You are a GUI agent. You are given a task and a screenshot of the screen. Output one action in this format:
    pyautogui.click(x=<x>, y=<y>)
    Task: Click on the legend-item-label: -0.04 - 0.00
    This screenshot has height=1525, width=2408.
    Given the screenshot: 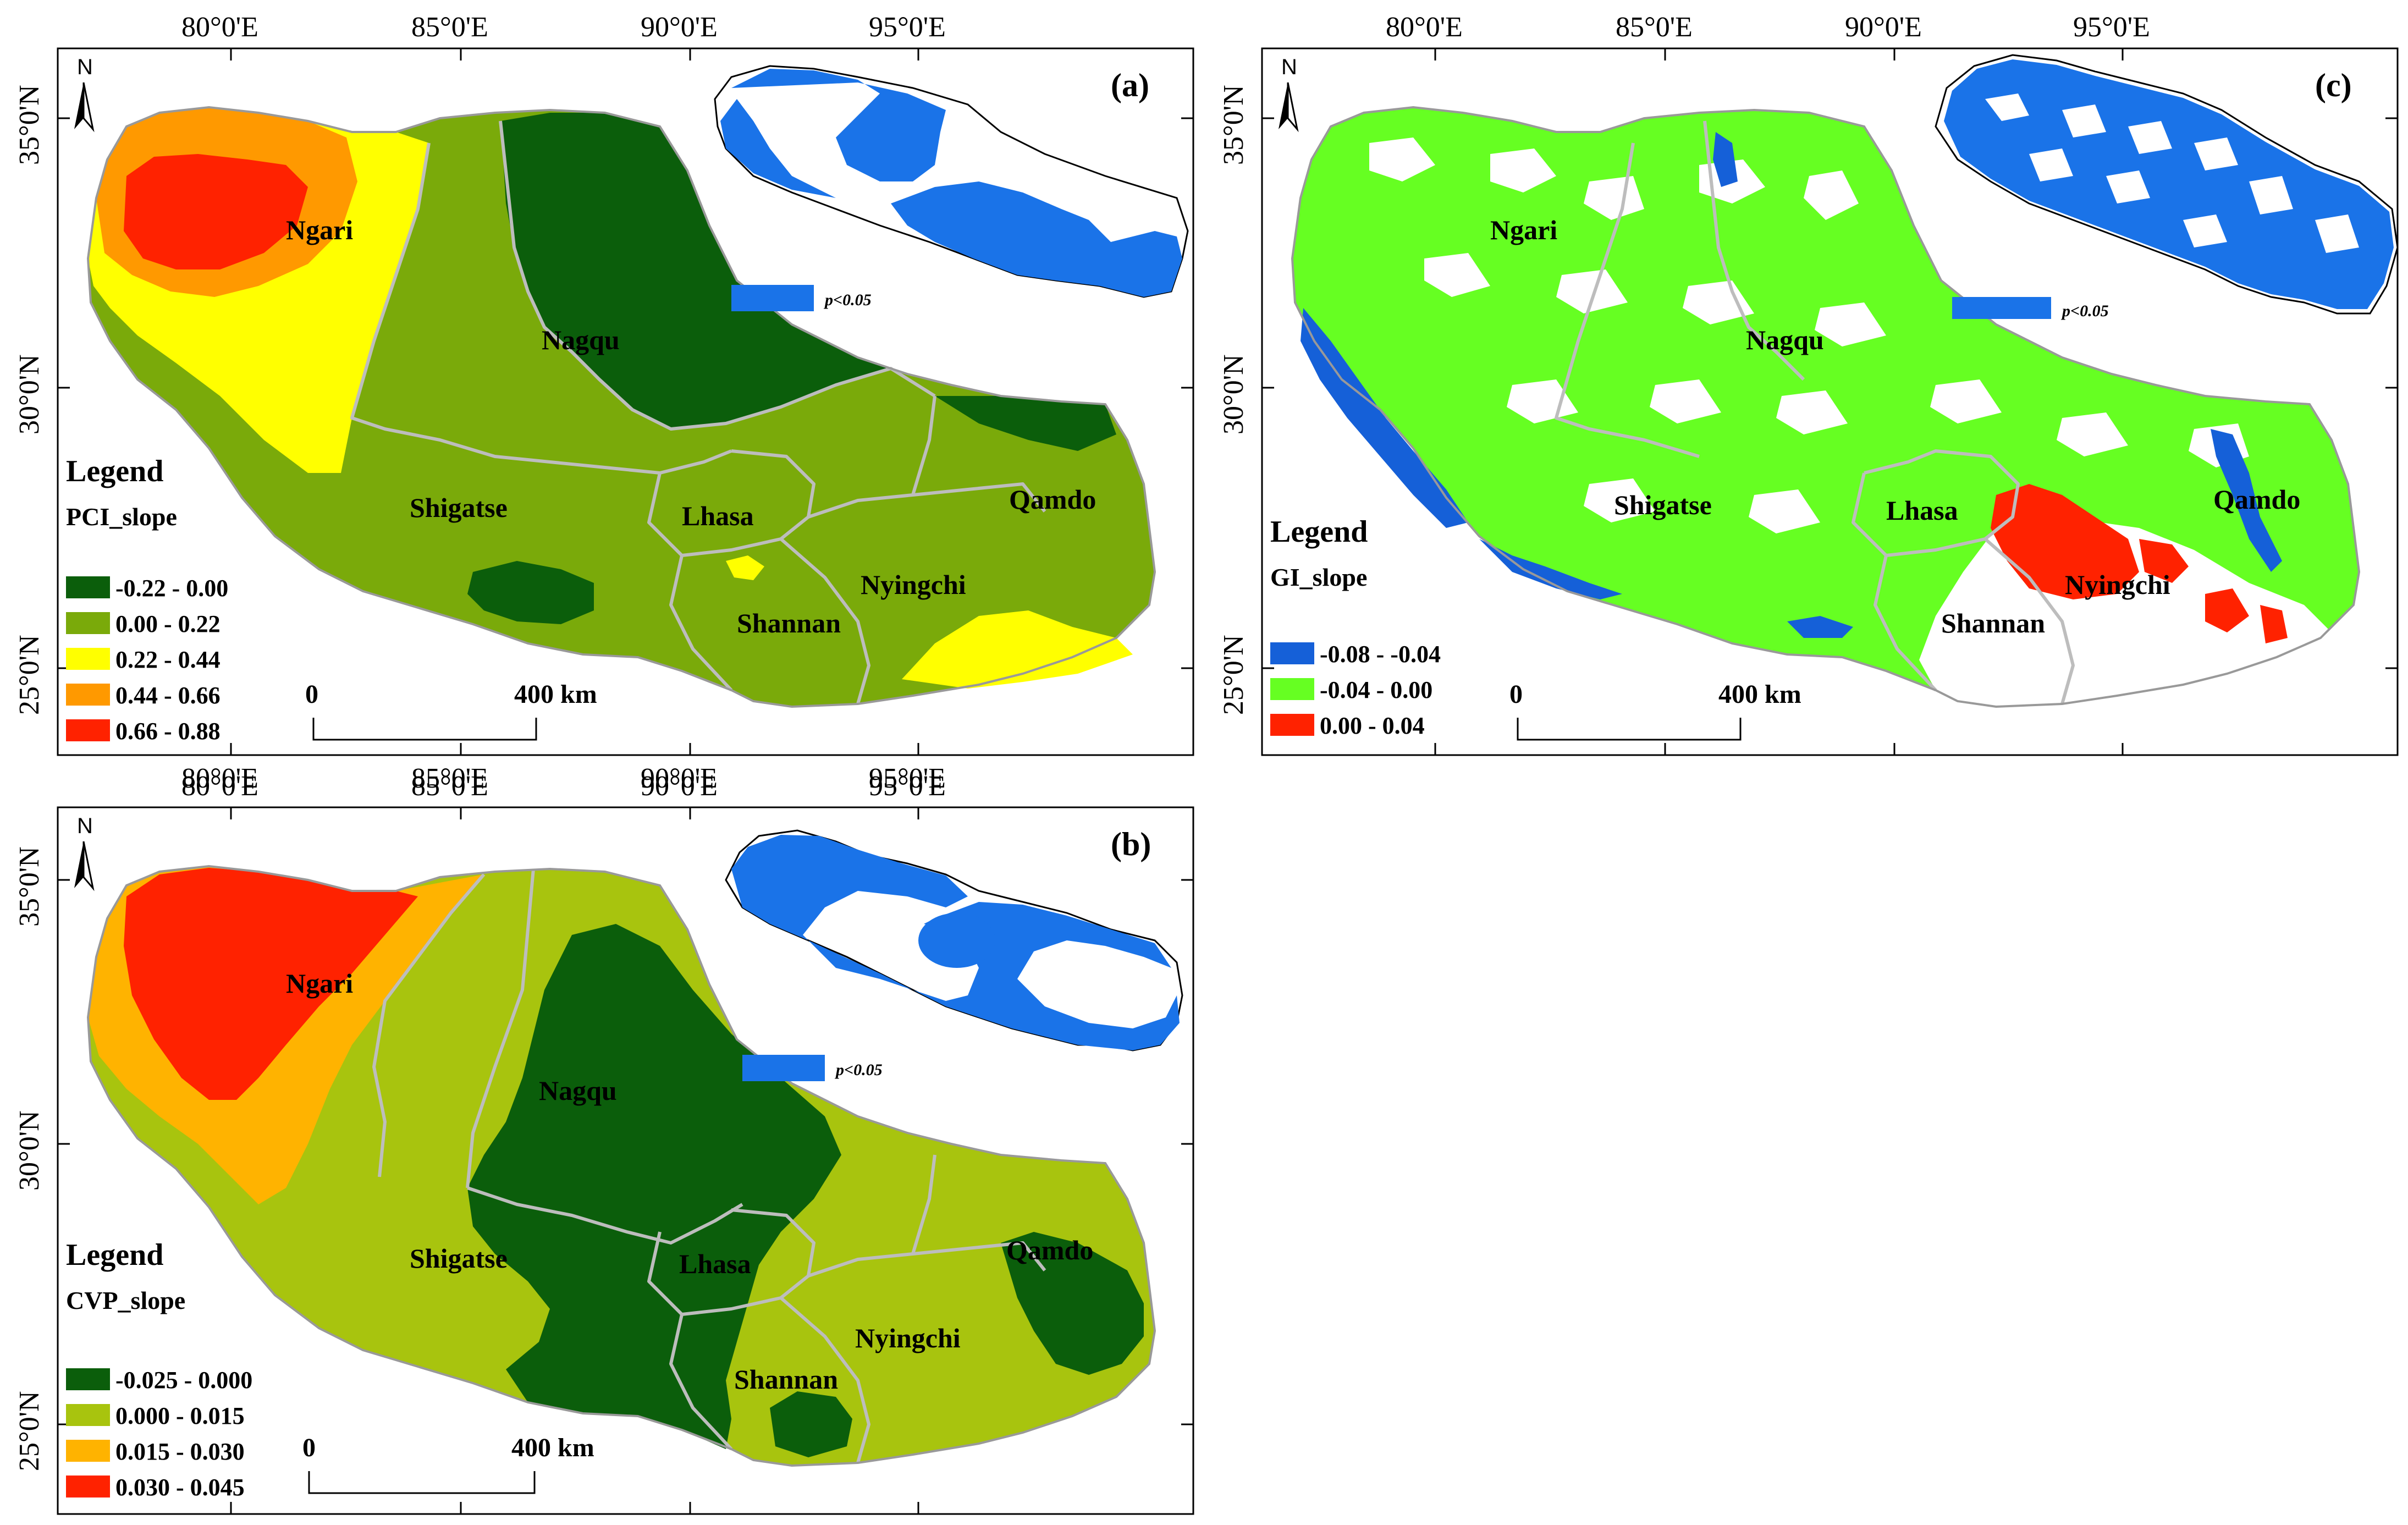 What is the action you would take?
    pyautogui.click(x=1376, y=690)
    